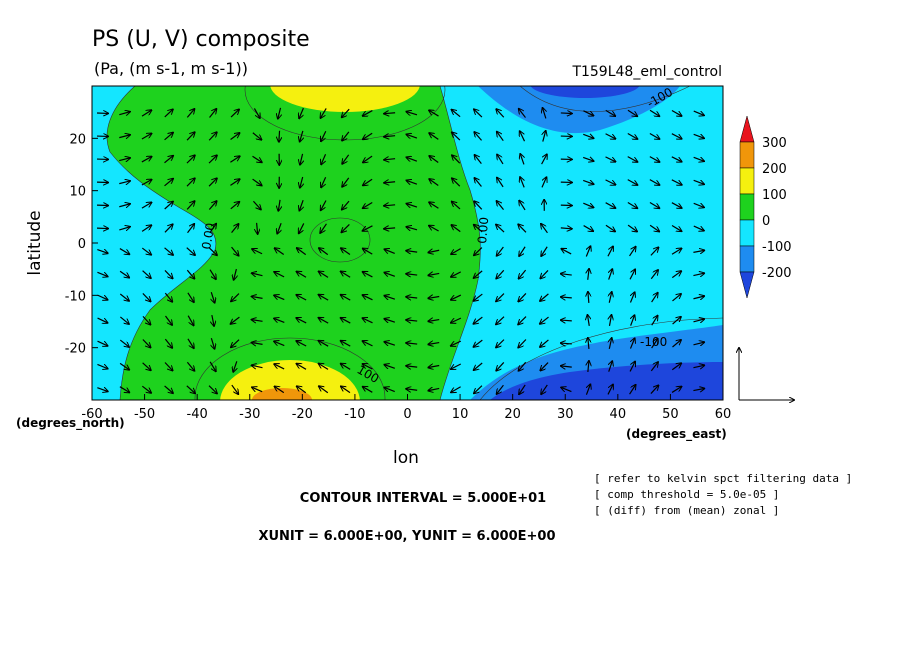 Image resolution: width=904 pixels, height=654 pixels. What do you see at coordinates (171, 68) in the screenshot?
I see `chart-subtitle: (Pa, (m s-1, m s-1))` at bounding box center [171, 68].